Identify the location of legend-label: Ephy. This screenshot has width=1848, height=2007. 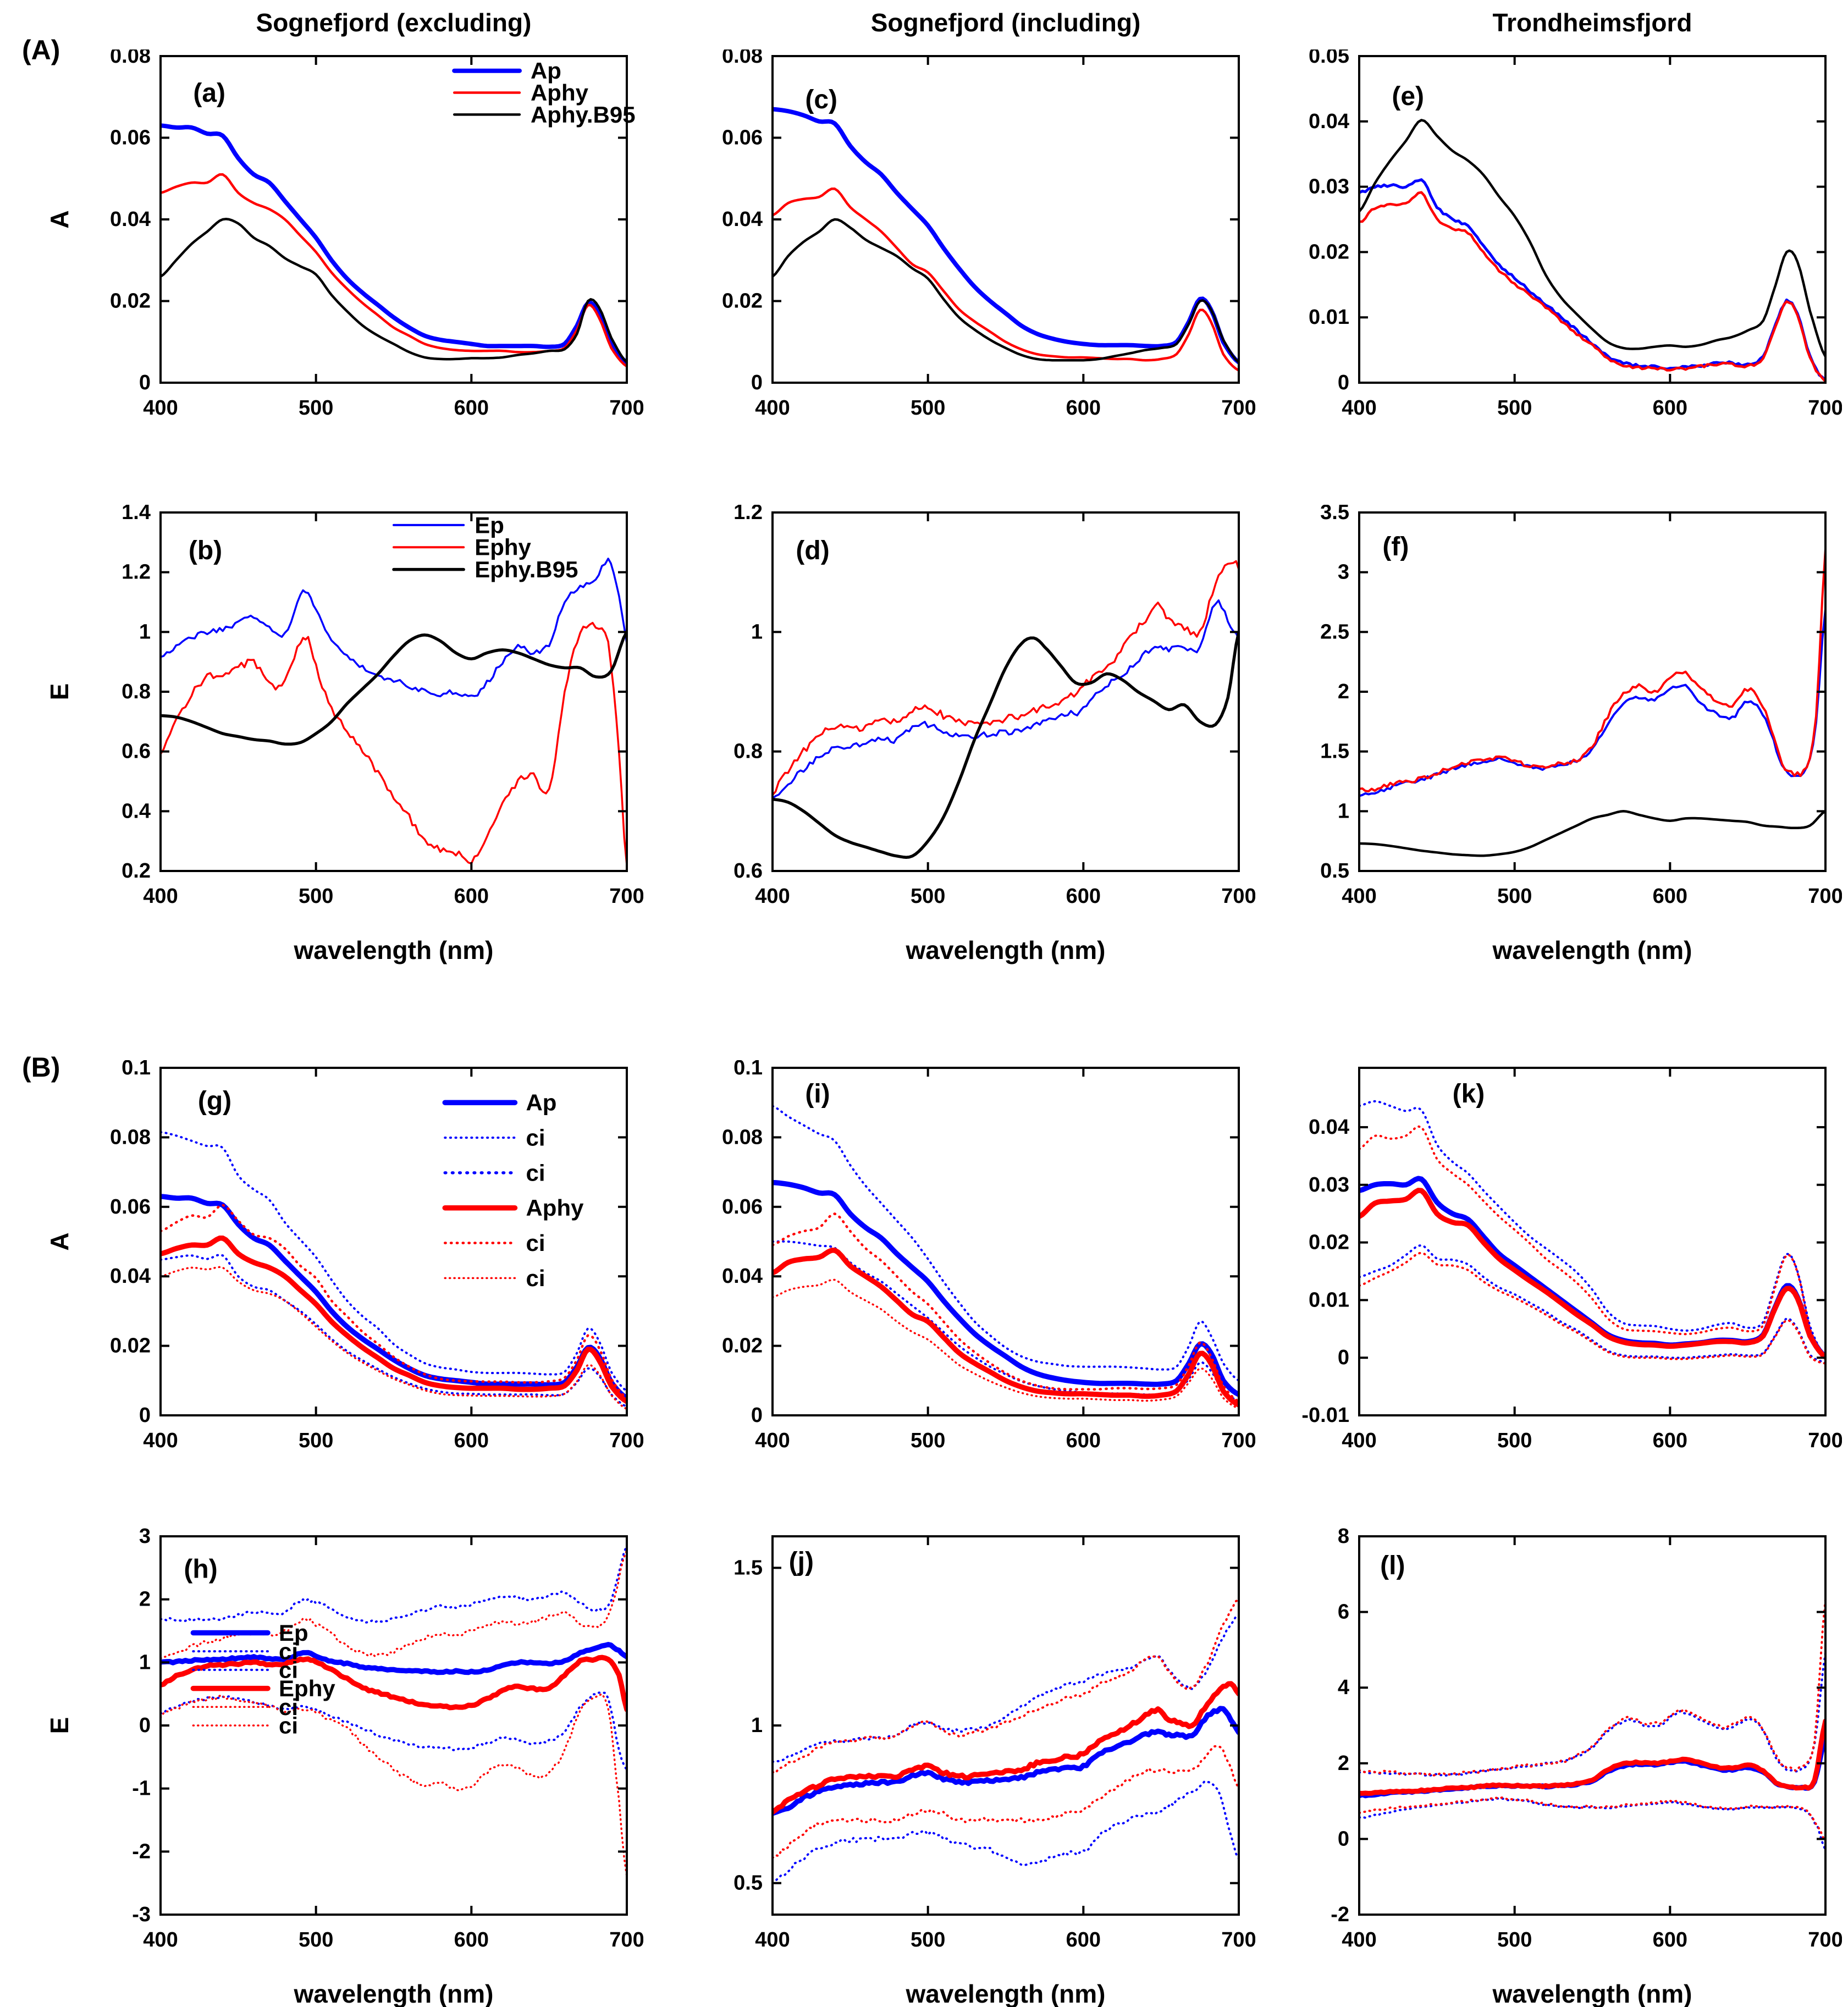
(503, 547).